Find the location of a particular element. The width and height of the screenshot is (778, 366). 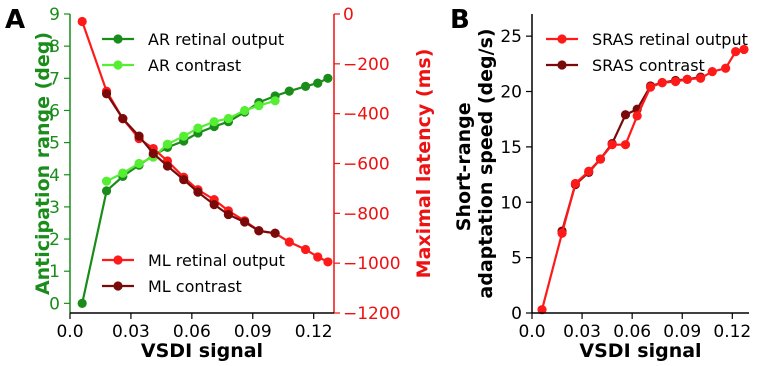

chart-a-y-tick-label: 0 is located at coordinates (54, 304).